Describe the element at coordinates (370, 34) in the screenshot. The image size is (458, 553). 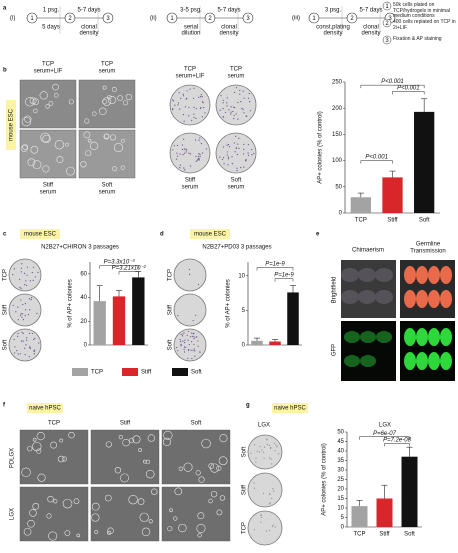
I see `step-bottom: density` at that location.